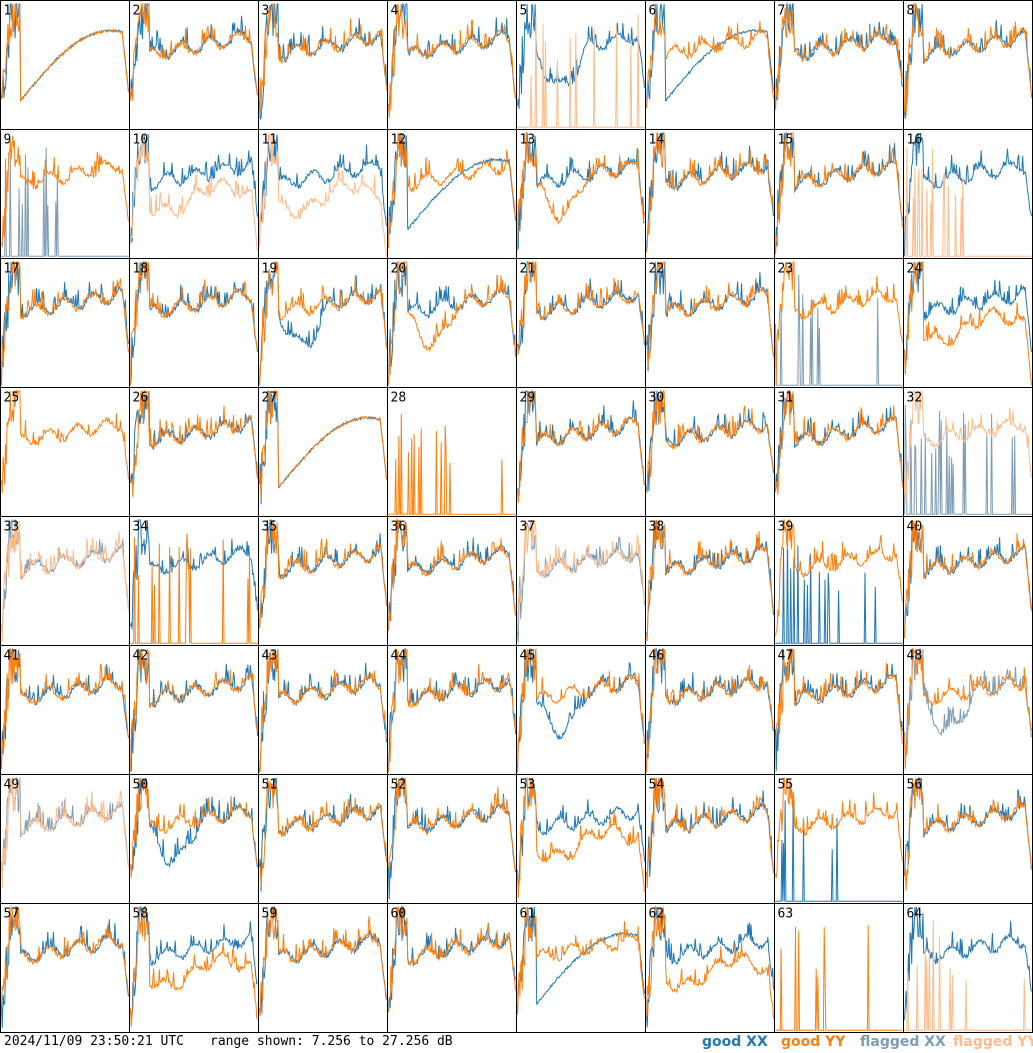 The image size is (1033, 1053). What do you see at coordinates (915, 269) in the screenshot?
I see `tile-label: 24` at bounding box center [915, 269].